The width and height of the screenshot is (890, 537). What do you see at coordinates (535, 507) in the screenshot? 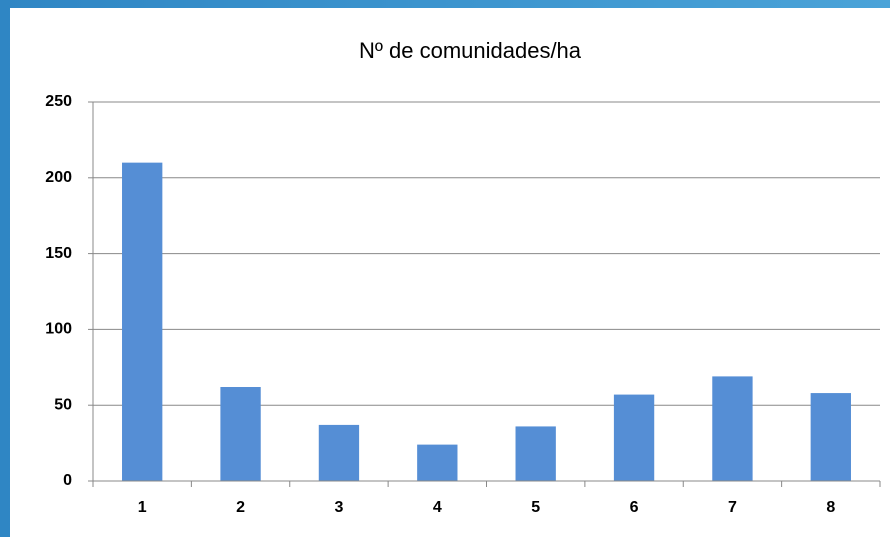
I see `x-tick-label: 5` at bounding box center [535, 507].